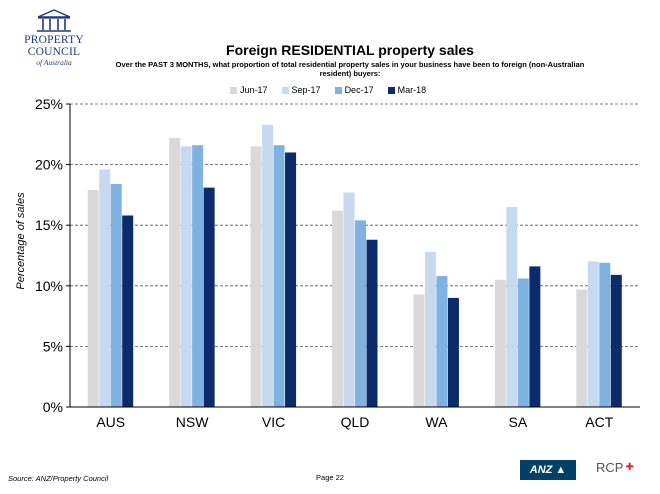  What do you see at coordinates (49, 286) in the screenshot?
I see `y-tick-label: 10%` at bounding box center [49, 286].